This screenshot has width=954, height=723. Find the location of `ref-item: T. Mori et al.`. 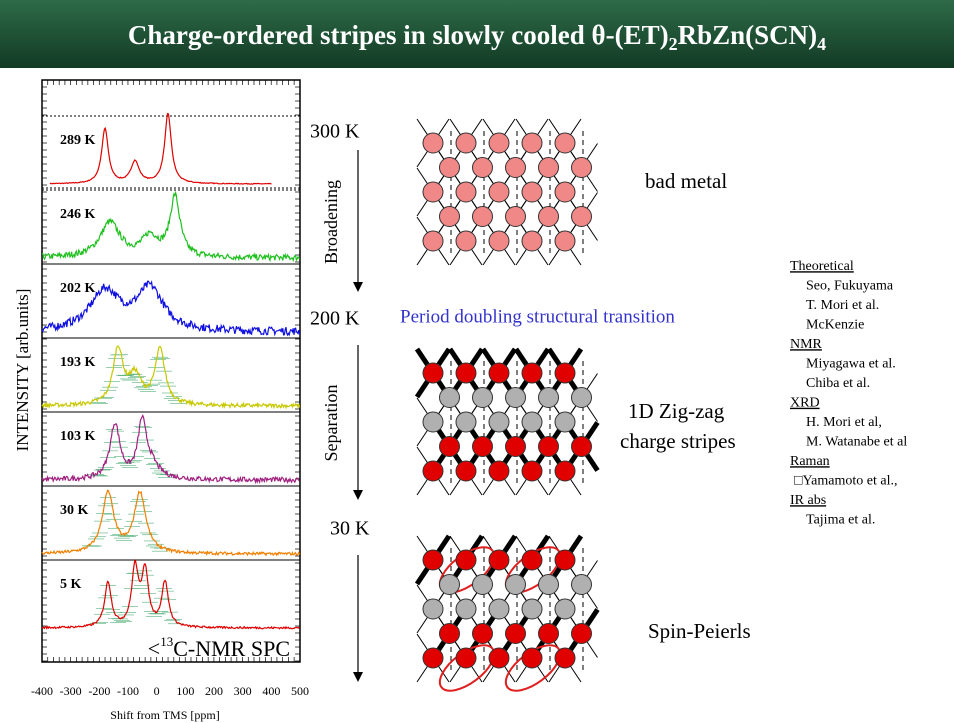

ref-item: T. Mori et al. is located at coordinates (842, 305).